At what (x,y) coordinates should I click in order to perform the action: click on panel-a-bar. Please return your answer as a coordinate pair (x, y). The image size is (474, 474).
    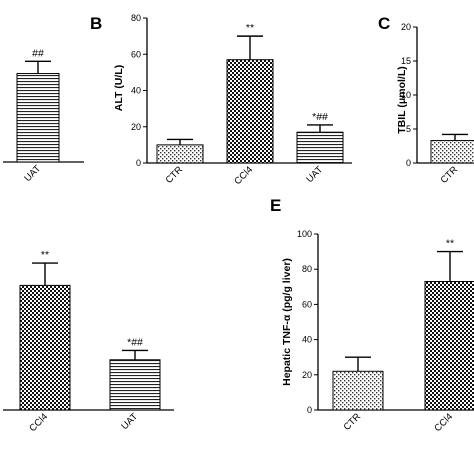
    Looking at the image, I should click on (38, 118).